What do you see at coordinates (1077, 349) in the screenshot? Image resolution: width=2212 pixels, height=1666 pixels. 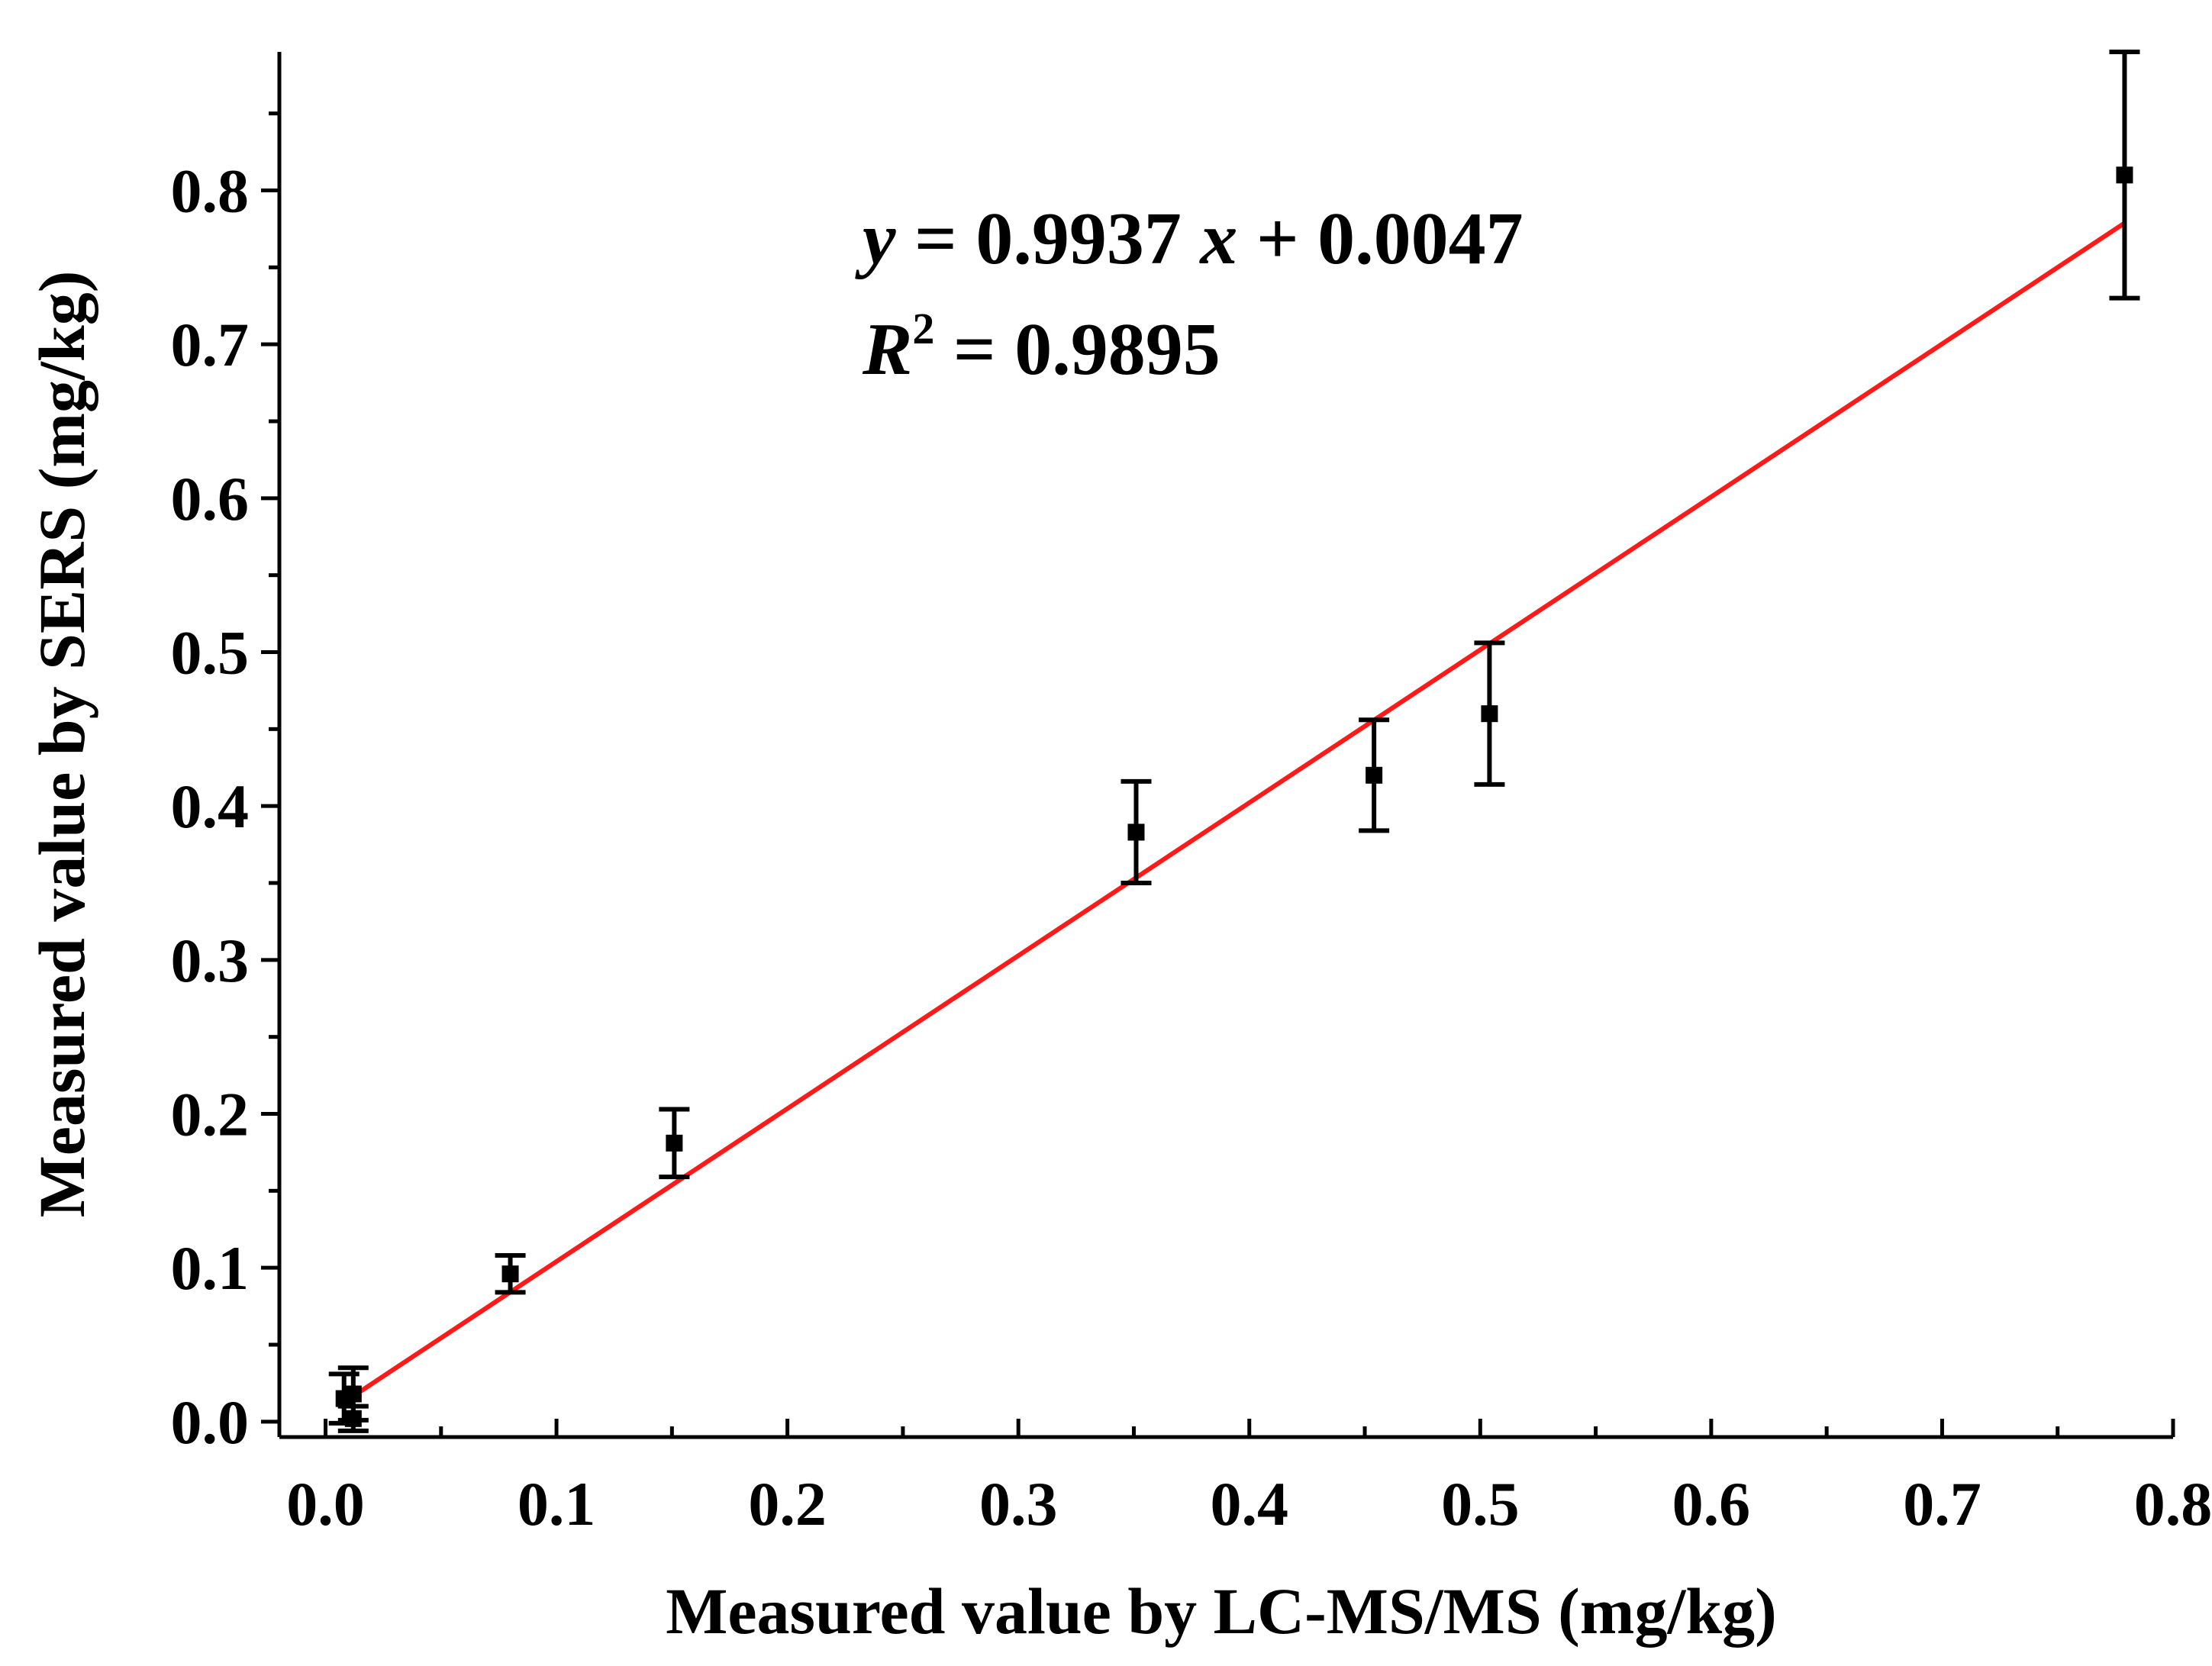 I see `r-value: = 0.9895` at bounding box center [1077, 349].